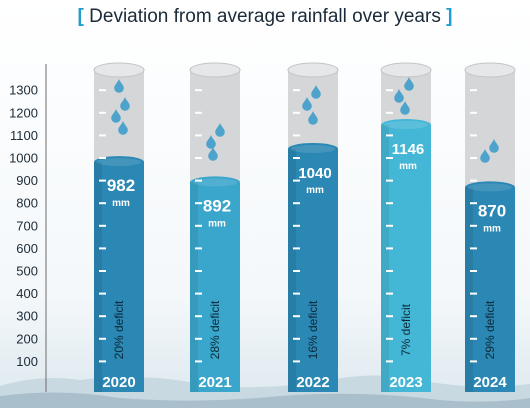 The height and width of the screenshot is (408, 530). I want to click on year-label: 2022, so click(312, 382).